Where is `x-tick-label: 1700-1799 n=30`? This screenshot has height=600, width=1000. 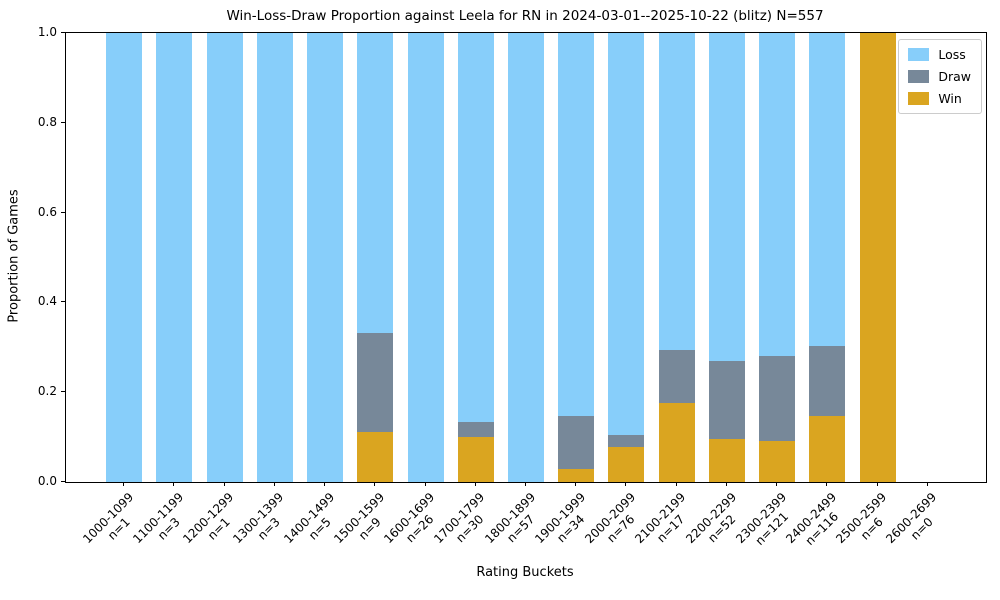
x-tick-label: 1700-1799 n=30 is located at coordinates (459, 518).